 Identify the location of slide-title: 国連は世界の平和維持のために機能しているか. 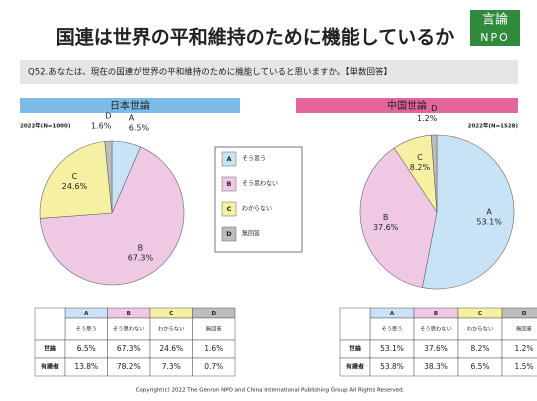
(255, 37).